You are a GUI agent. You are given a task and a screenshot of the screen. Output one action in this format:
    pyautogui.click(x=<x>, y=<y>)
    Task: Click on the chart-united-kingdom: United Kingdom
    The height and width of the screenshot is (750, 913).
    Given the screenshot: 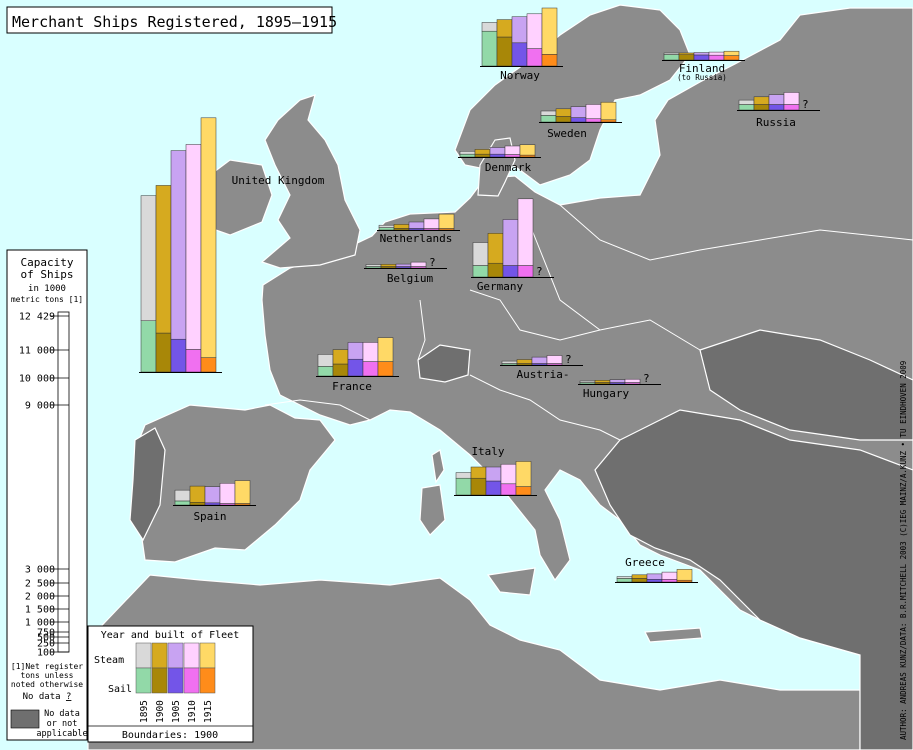 What is the action you would take?
    pyautogui.click(x=232, y=245)
    